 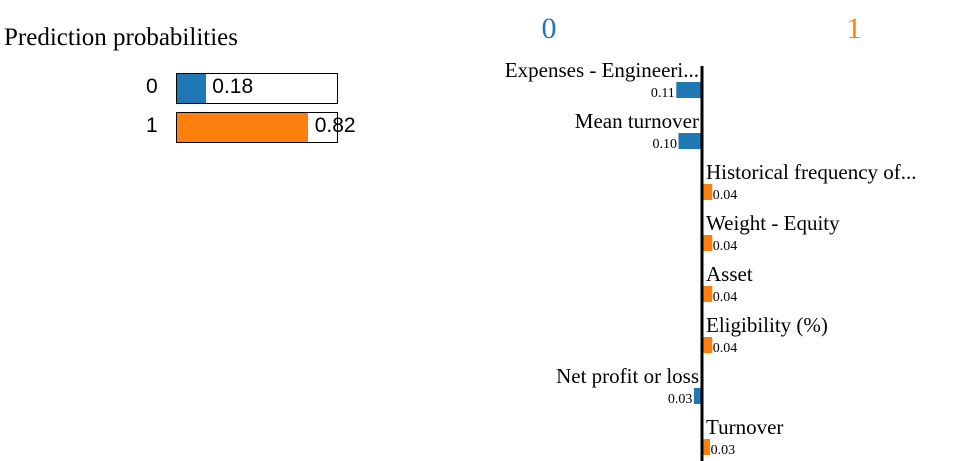 I want to click on feature-name-label: Asset, so click(x=729, y=274).